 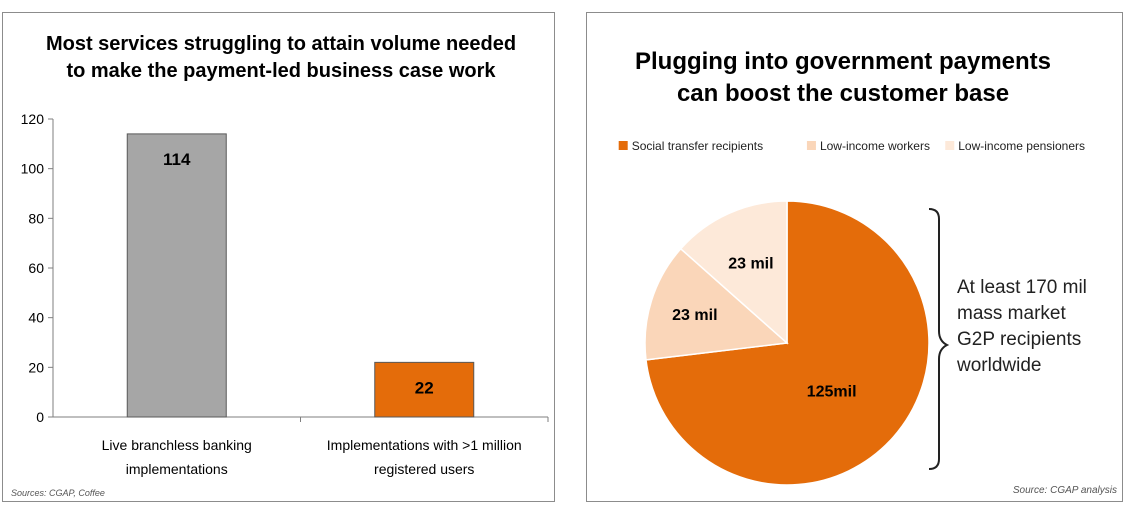 I want to click on x-category-label: implementations, so click(x=177, y=469).